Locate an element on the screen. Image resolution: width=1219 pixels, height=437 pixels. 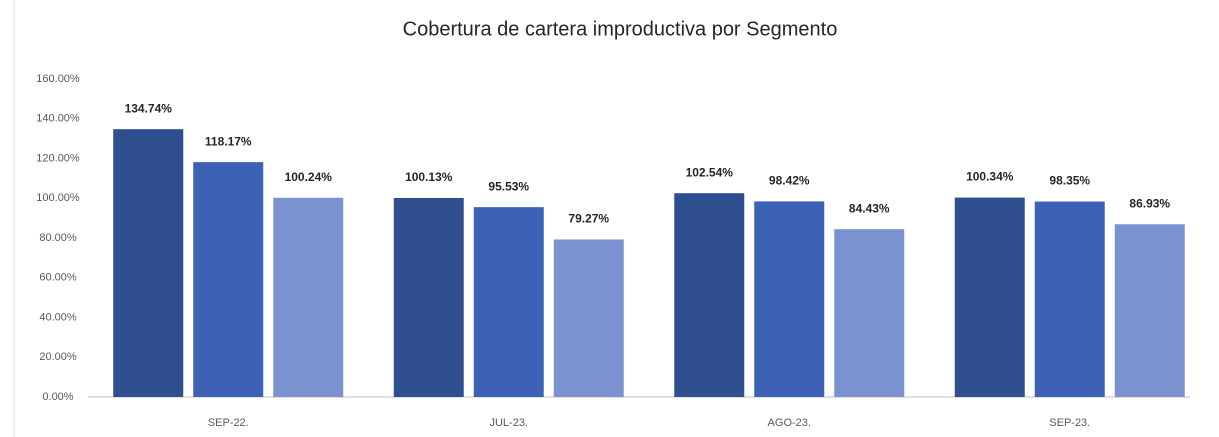
value-label: 84.43% is located at coordinates (869, 208).